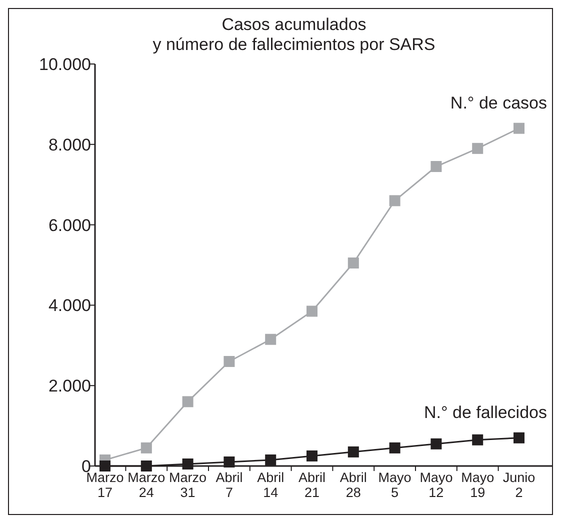 The width and height of the screenshot is (561, 523). What do you see at coordinates (188, 485) in the screenshot?
I see `x-tick-label: Marzo 31` at bounding box center [188, 485].